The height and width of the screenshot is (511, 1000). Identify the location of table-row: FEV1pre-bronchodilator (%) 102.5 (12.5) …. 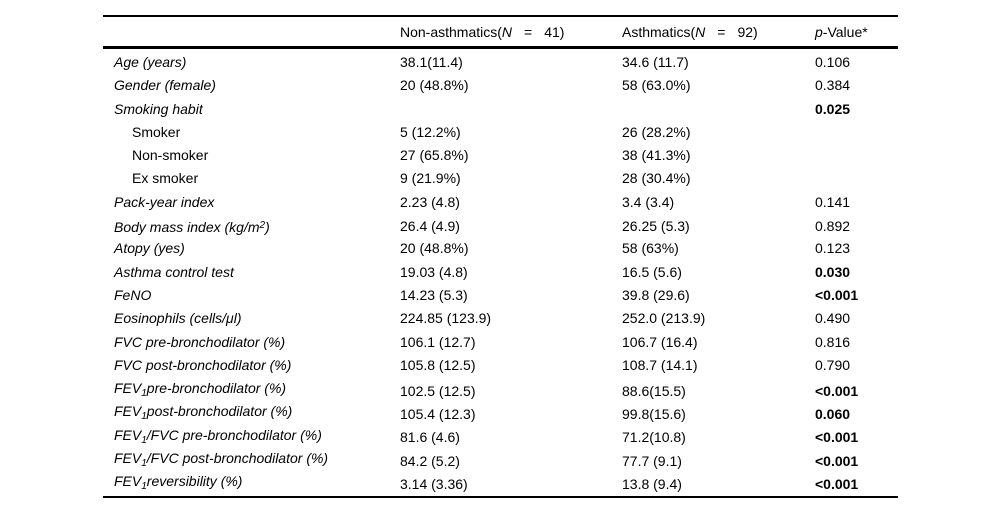
(500, 388).